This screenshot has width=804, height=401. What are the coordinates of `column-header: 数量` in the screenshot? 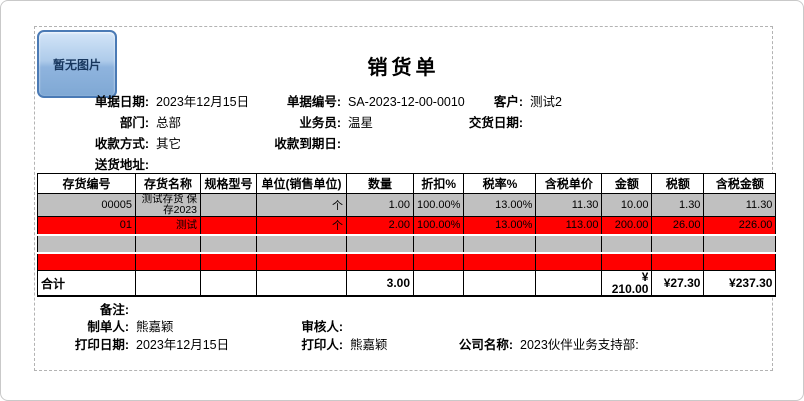 It's located at (380, 183).